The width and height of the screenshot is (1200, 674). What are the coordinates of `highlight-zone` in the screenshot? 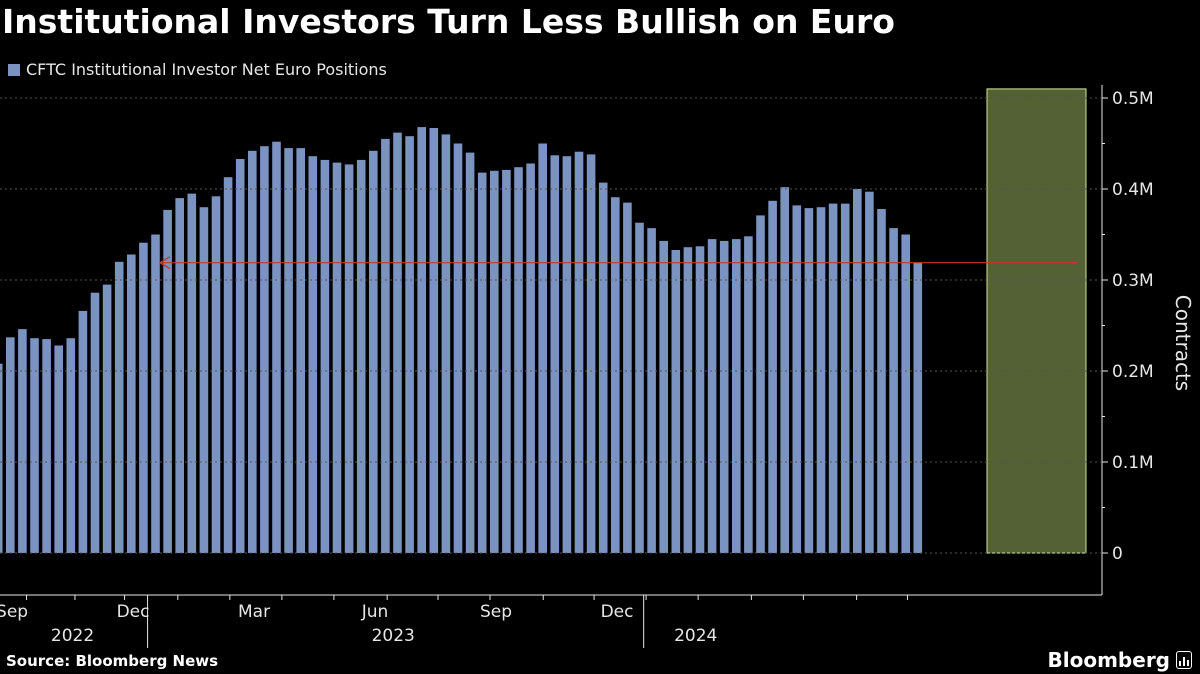 It's located at (1036, 321).